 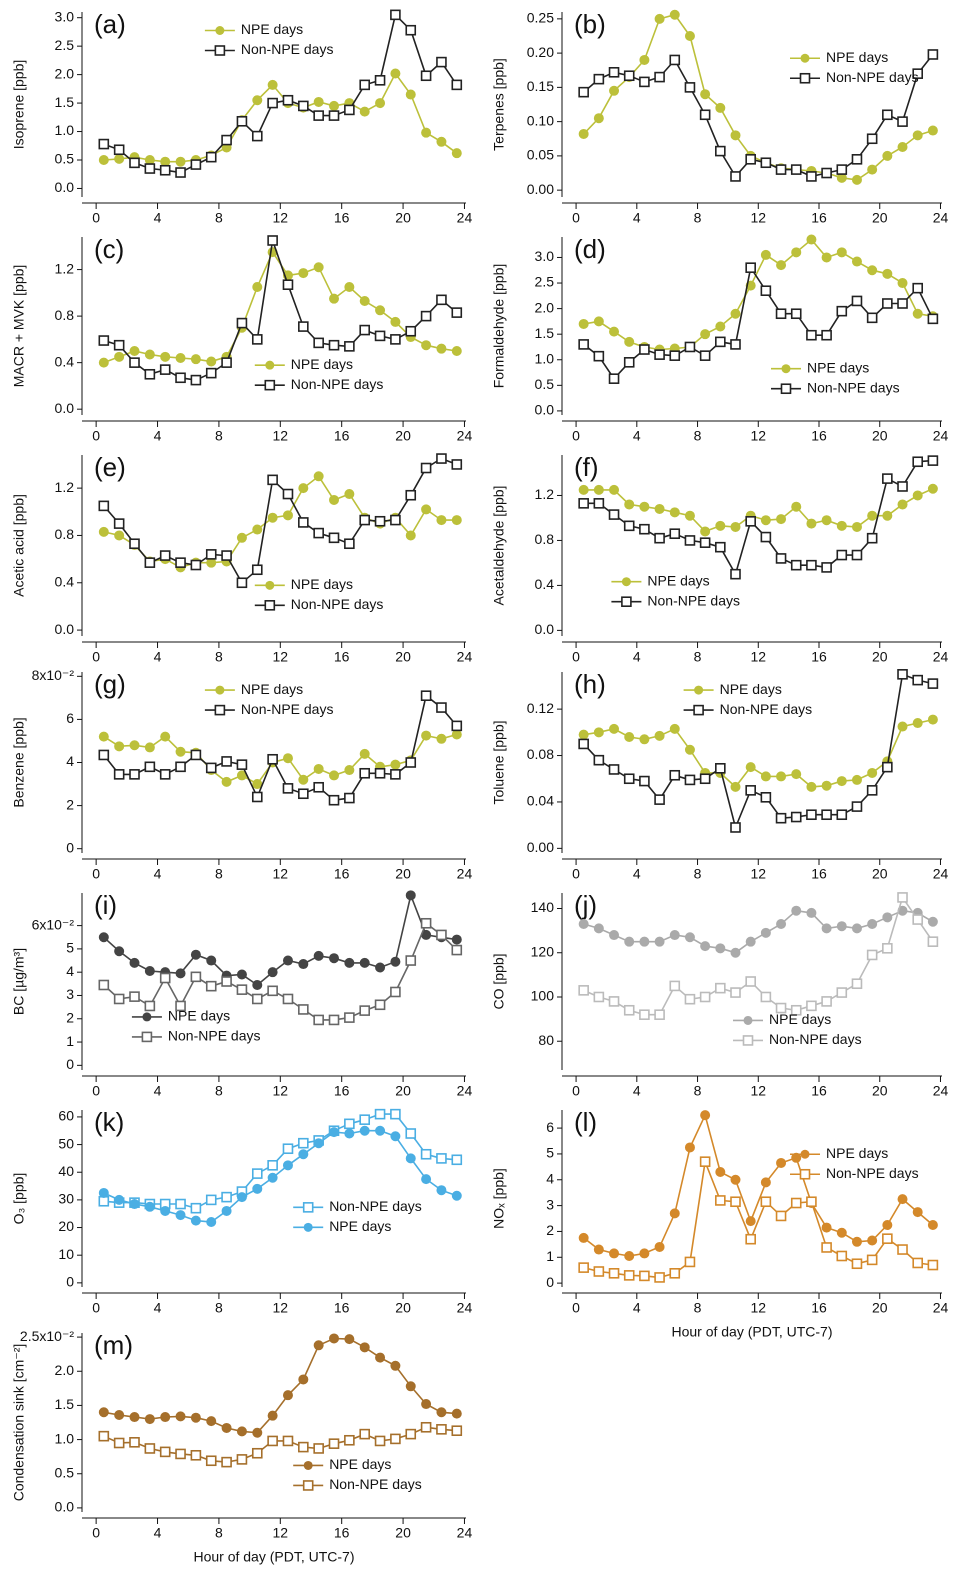 I want to click on y-axis-title: Toluene [ppb], so click(x=499, y=762).